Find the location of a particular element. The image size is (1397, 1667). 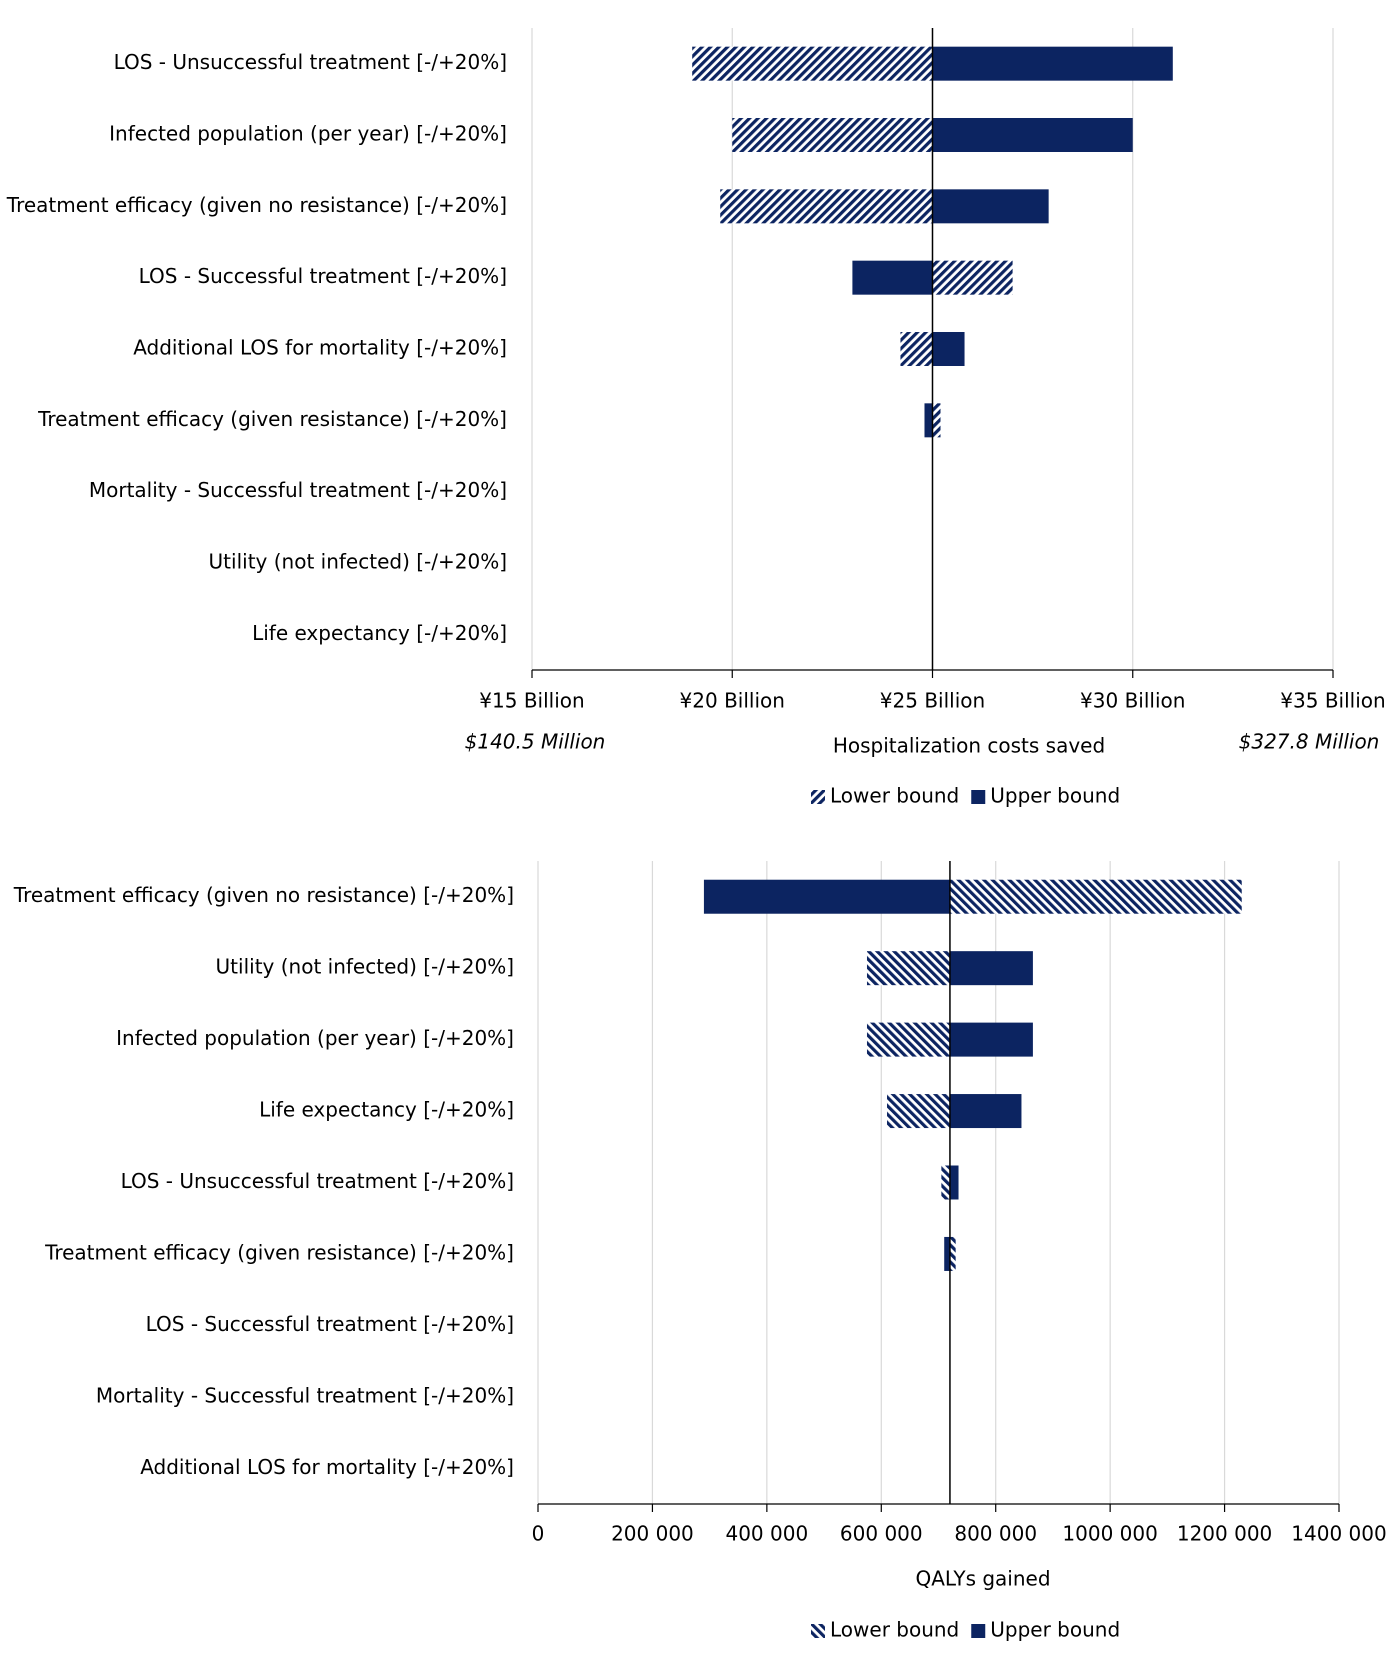

x-tick-label: ¥25 Billion is located at coordinates (932, 701).